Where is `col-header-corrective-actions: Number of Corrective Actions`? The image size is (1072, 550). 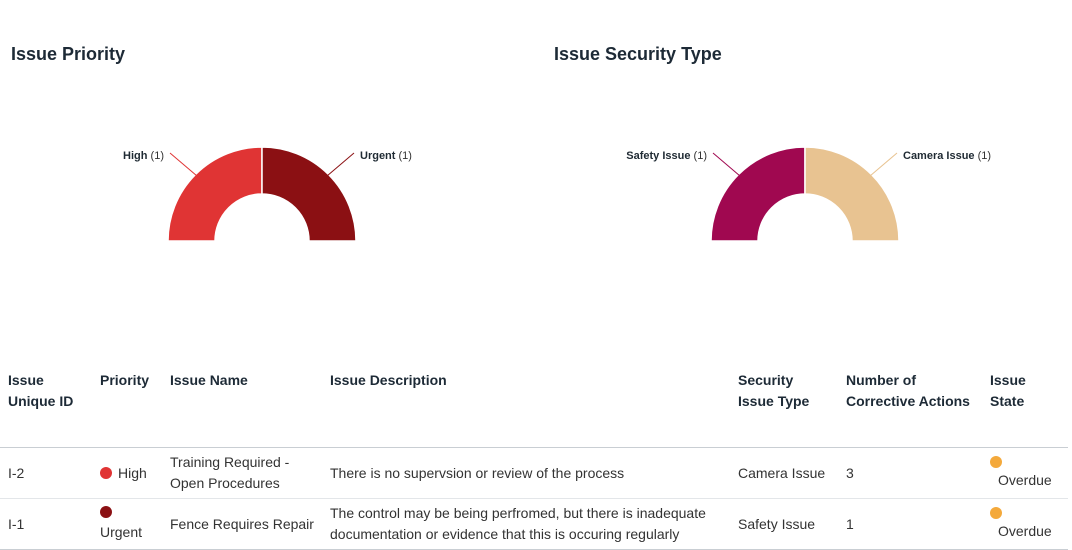
col-header-corrective-actions: Number of Corrective Actions is located at coordinates (910, 404).